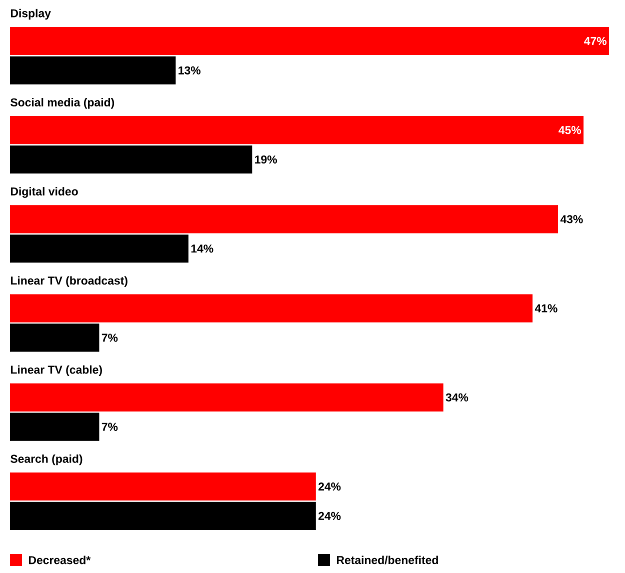  Describe the element at coordinates (266, 159) in the screenshot. I see `data-label: 19%` at that location.